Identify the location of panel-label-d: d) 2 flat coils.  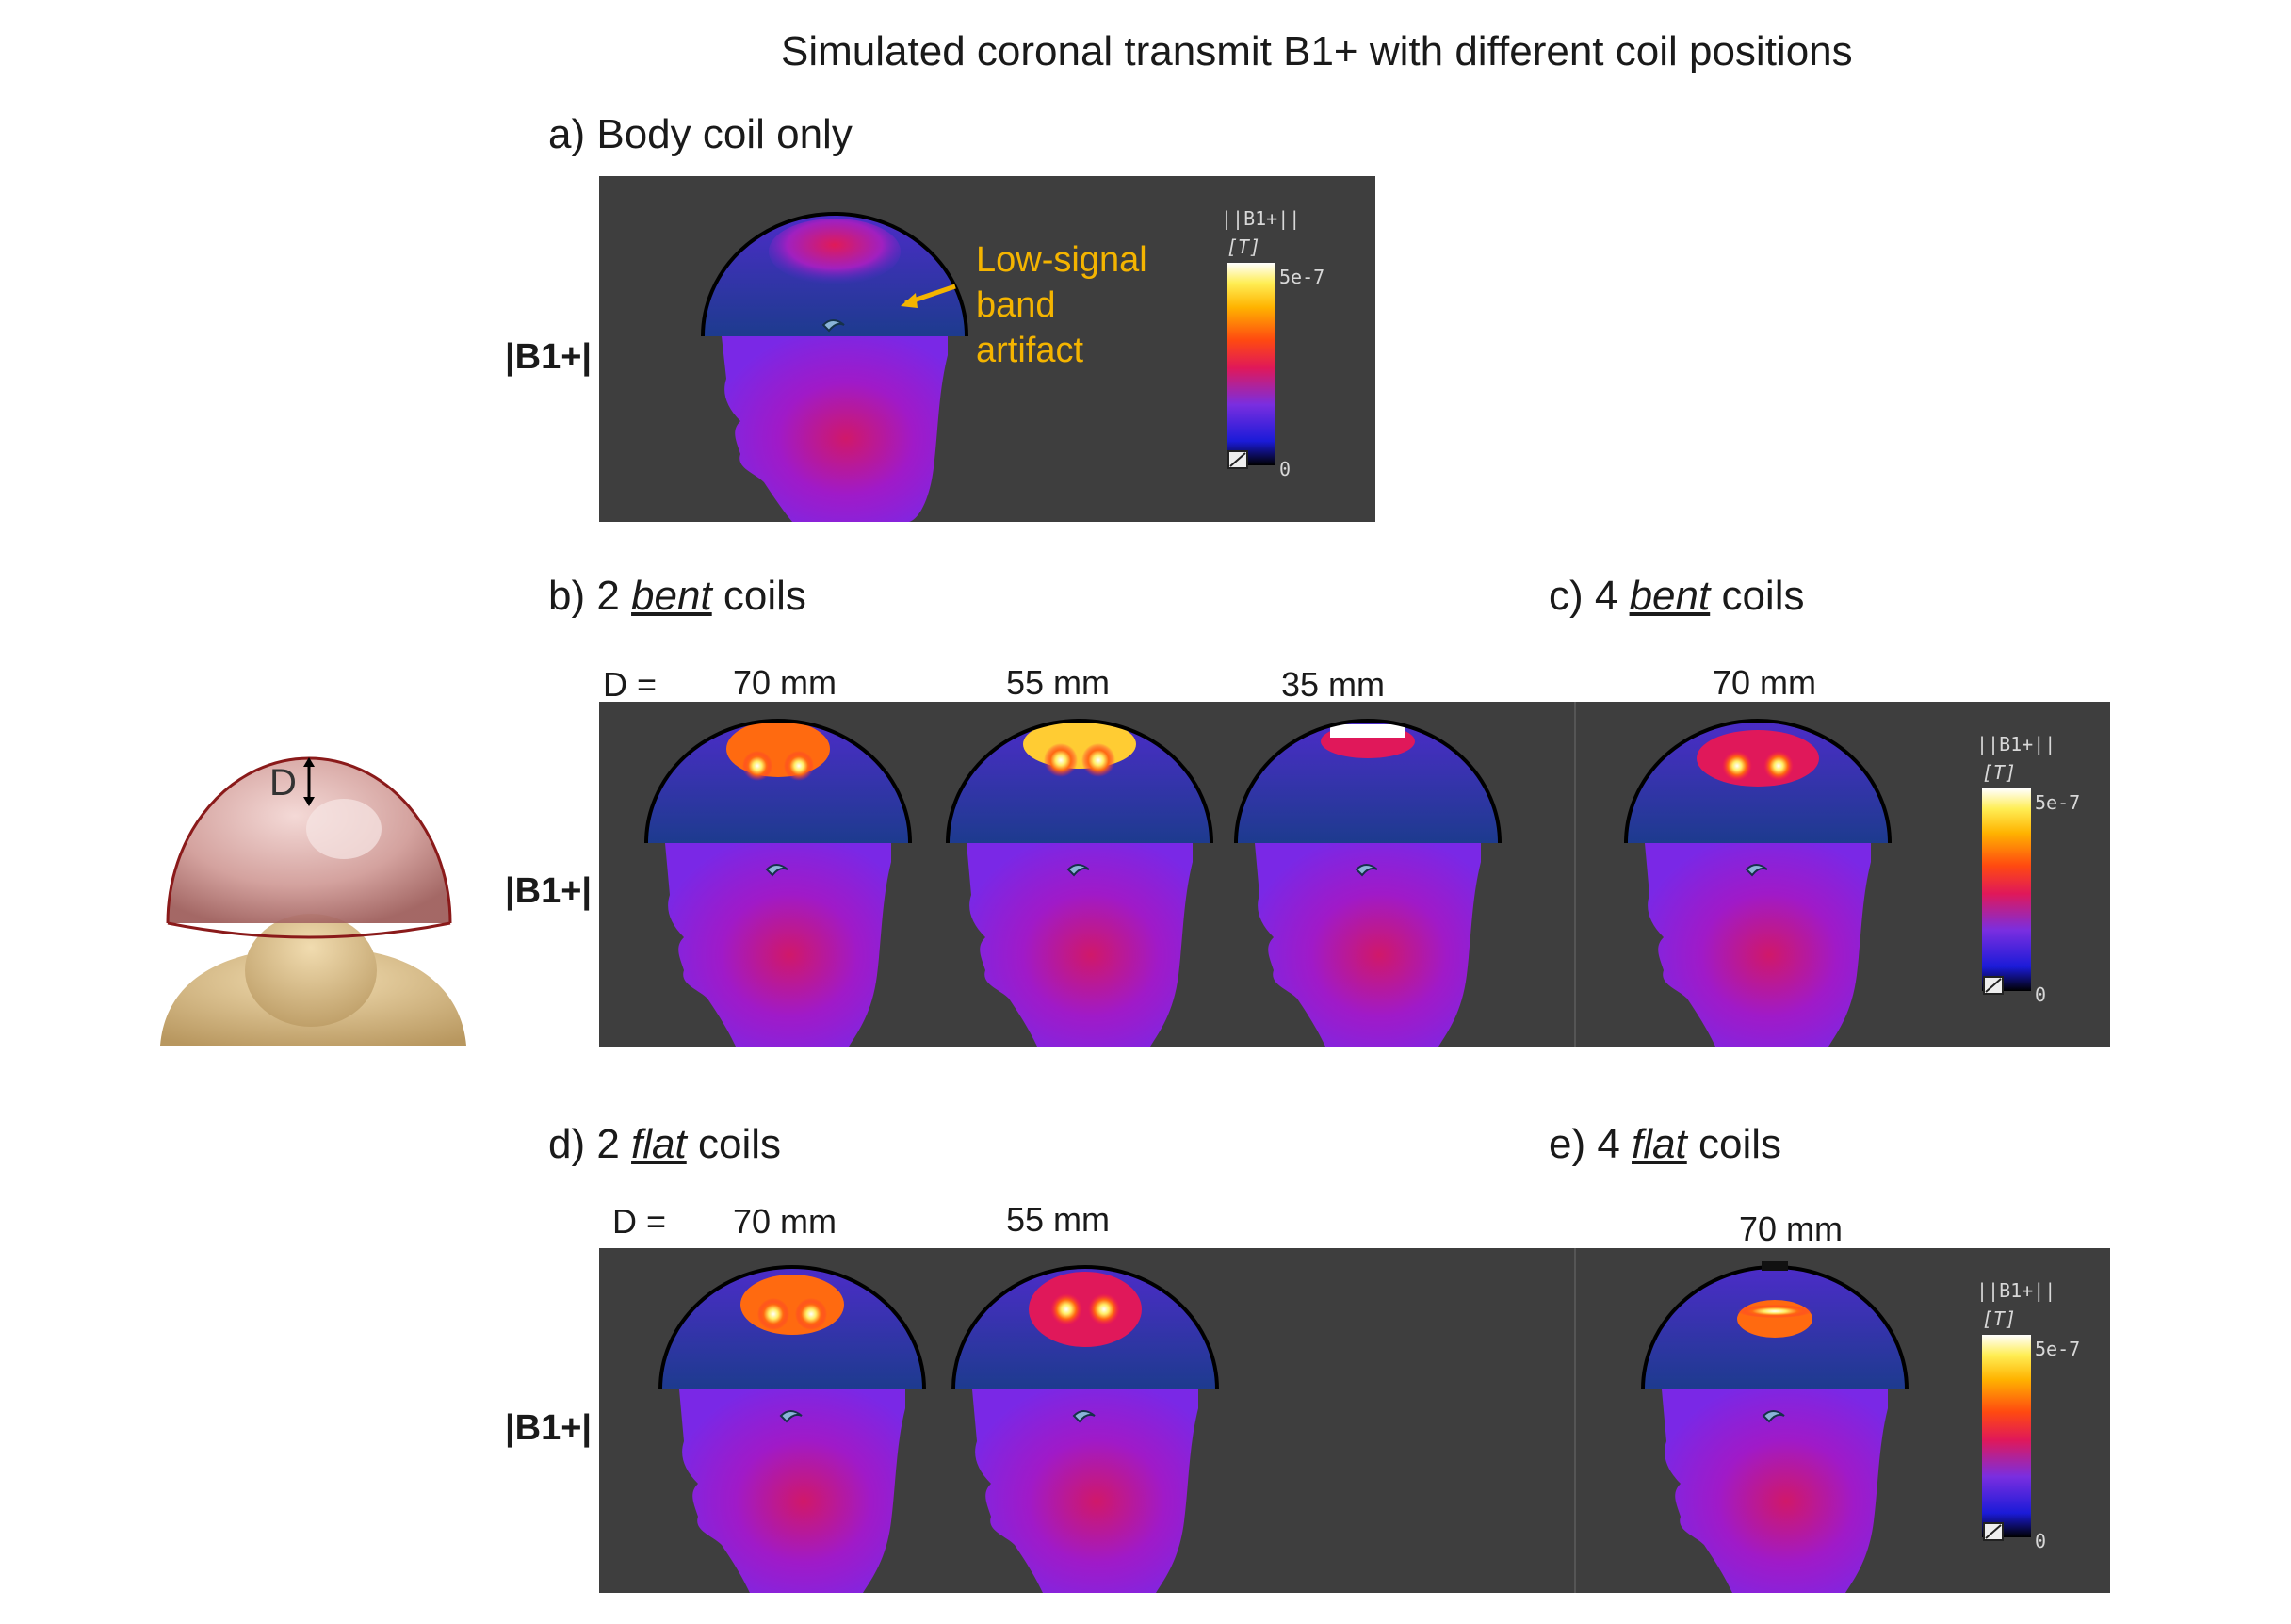
(664, 1144).